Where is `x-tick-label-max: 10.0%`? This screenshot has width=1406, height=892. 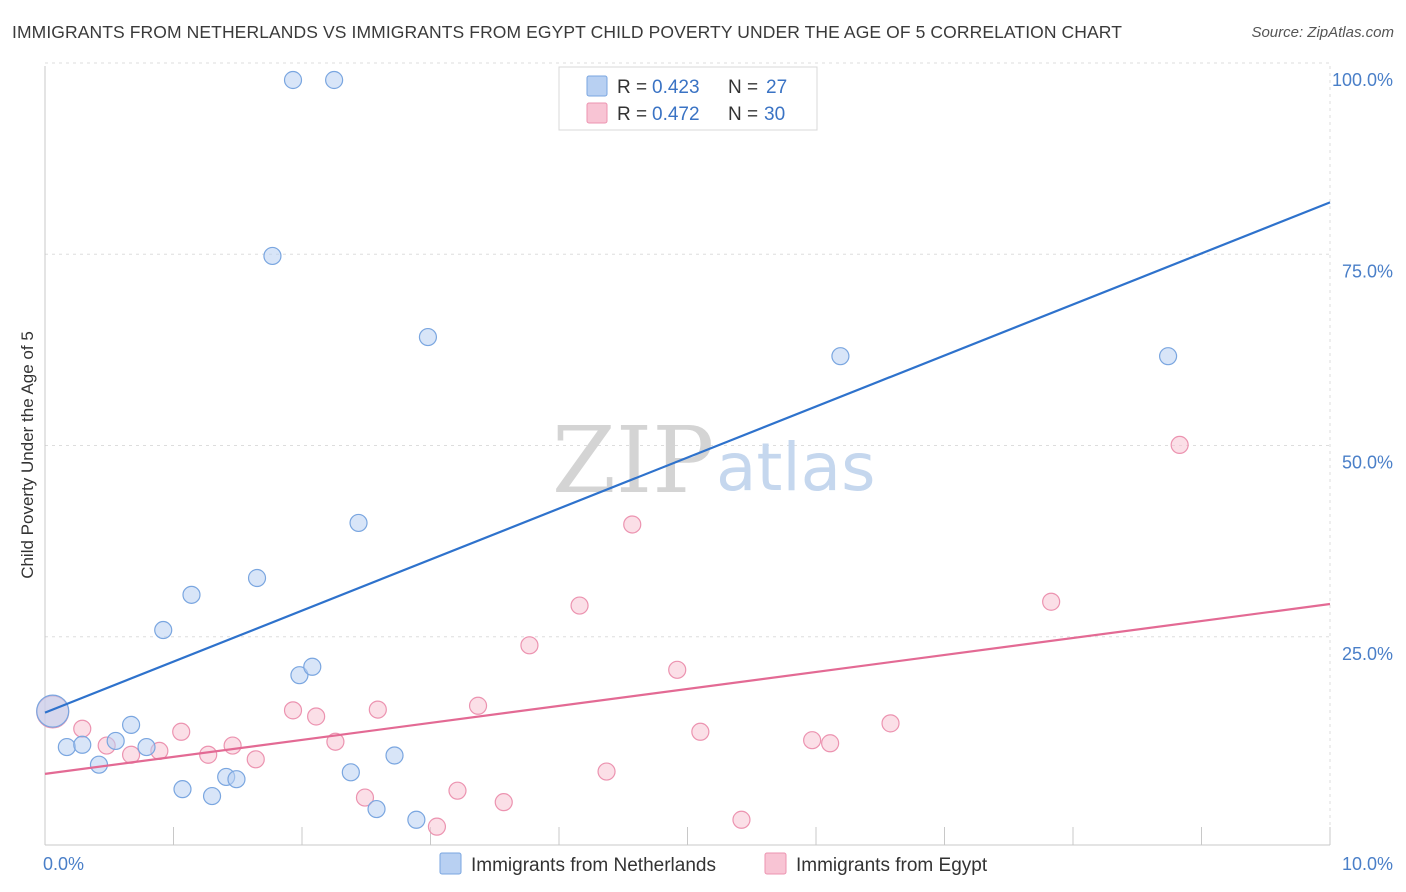
x-tick-label-max: 10.0% is located at coordinates (1367, 864).